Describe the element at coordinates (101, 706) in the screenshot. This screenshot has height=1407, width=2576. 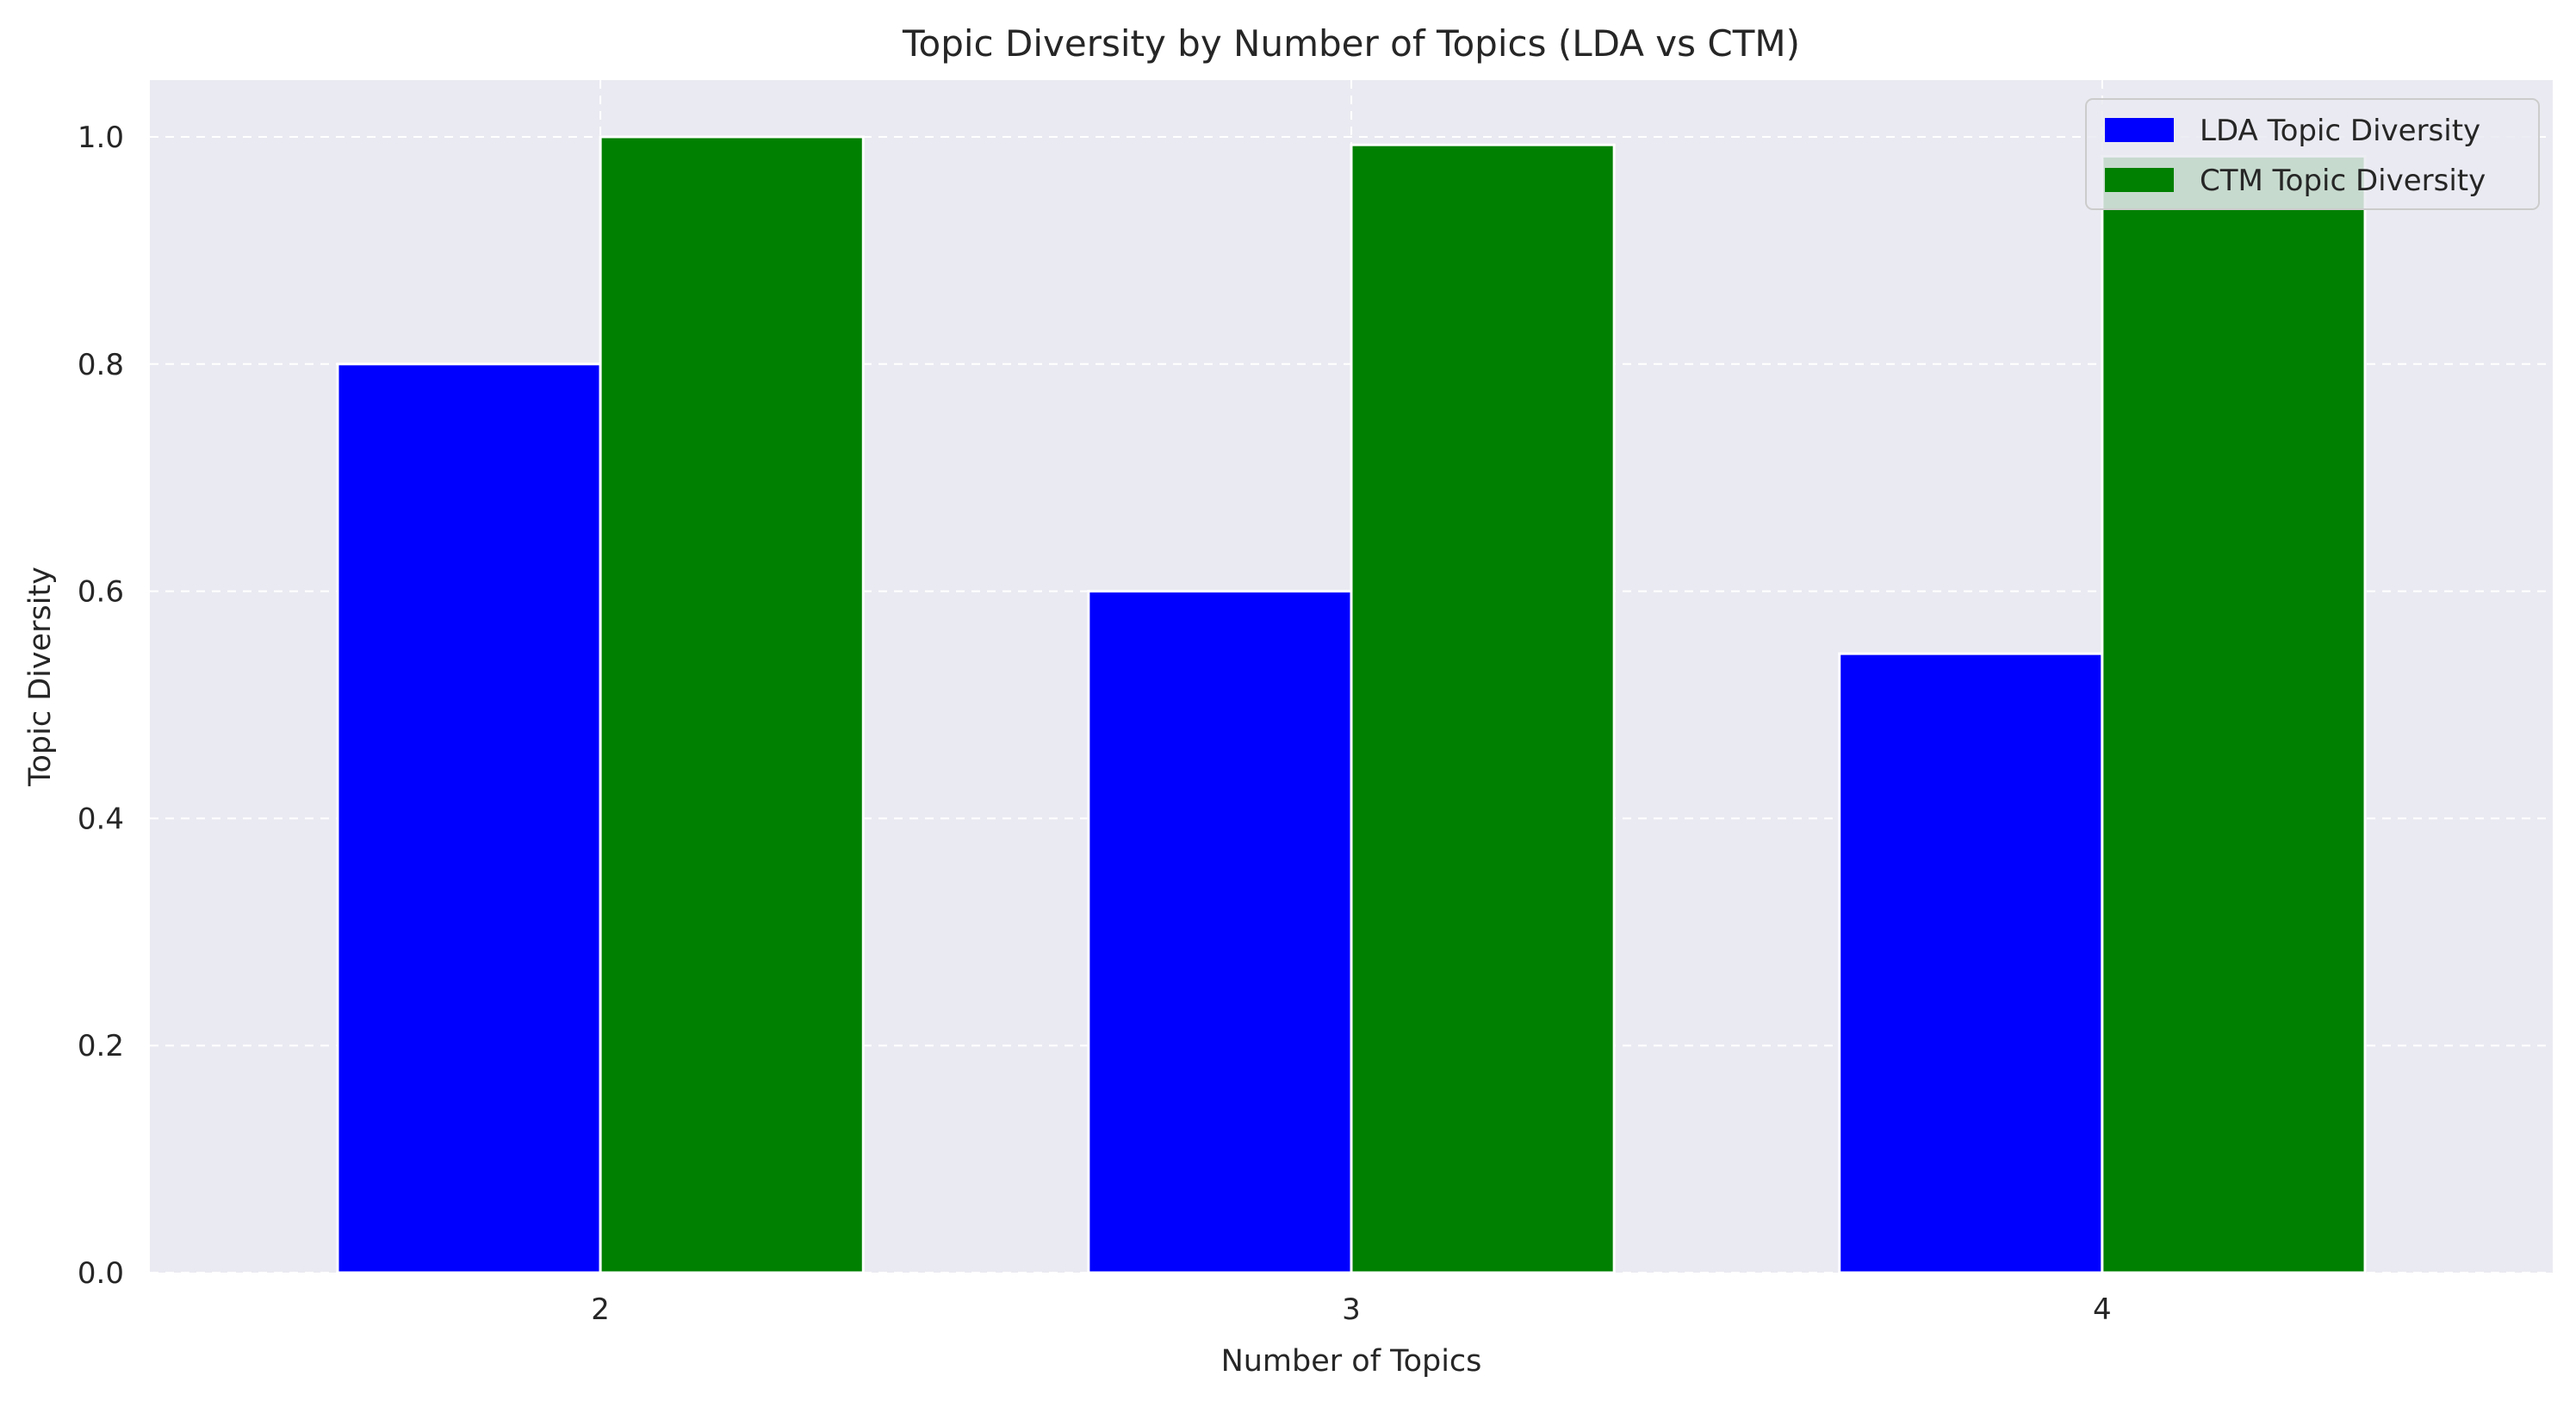
I see `y-tick-labels: 0.0 0.2 0.4 0.6 0.8 1.0` at that location.